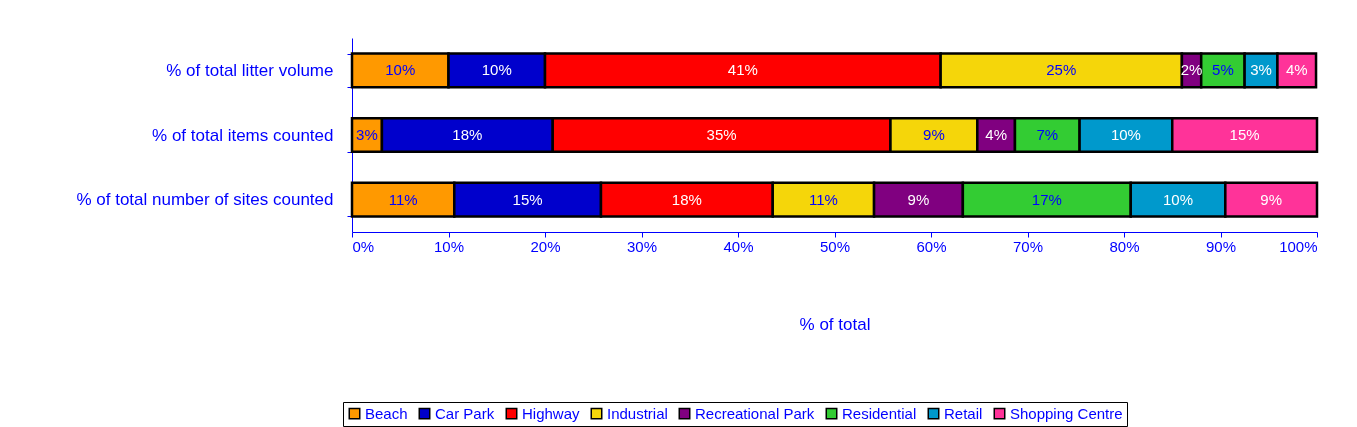 Image resolution: width=1357 pixels, height=427 pixels. Describe the element at coordinates (755, 413) in the screenshot. I see `legend-label: Recreational Park` at that location.